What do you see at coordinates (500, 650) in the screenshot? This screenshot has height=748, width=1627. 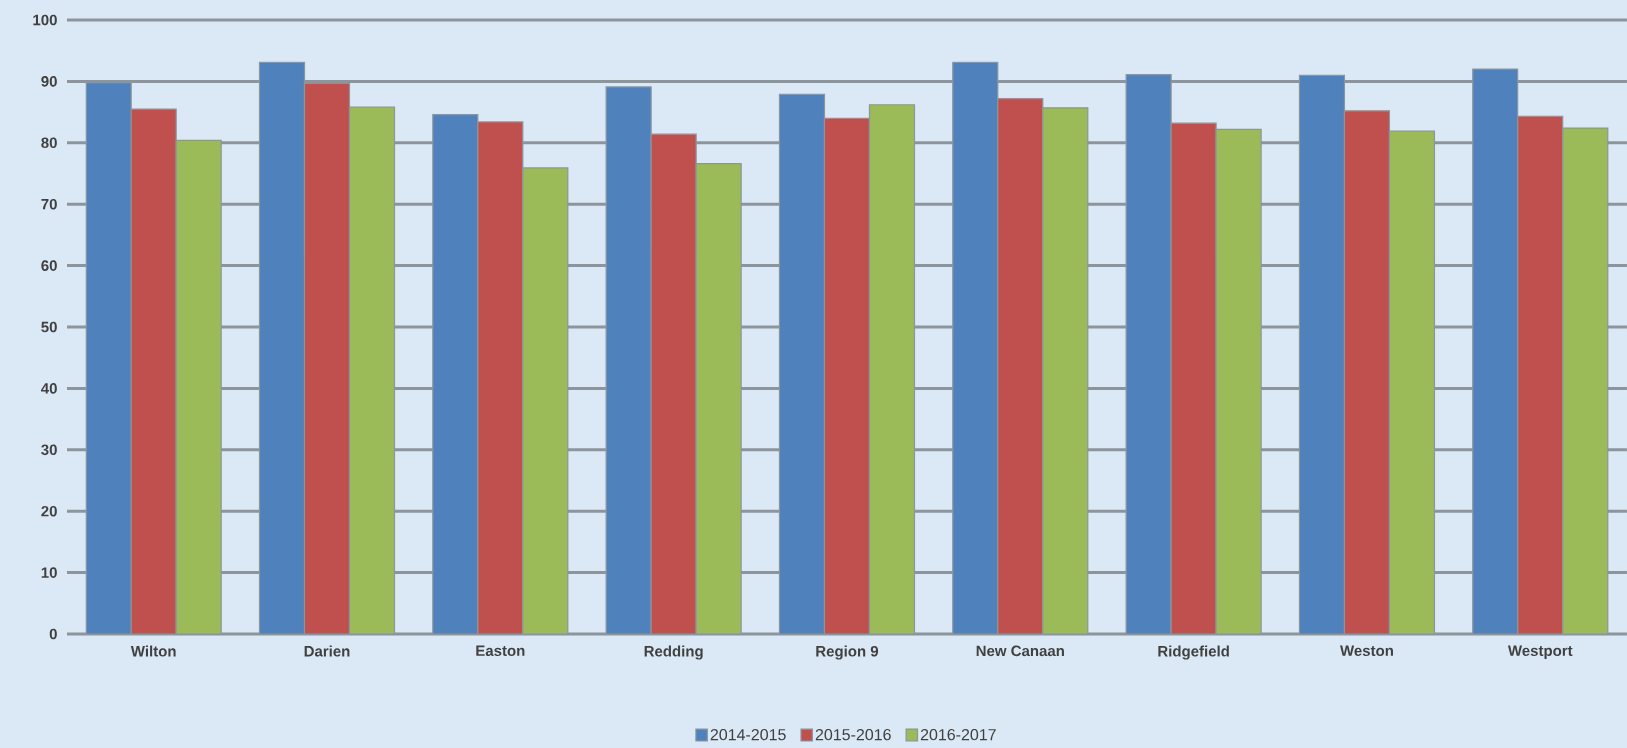 I see `x-tick-label: Easton` at bounding box center [500, 650].